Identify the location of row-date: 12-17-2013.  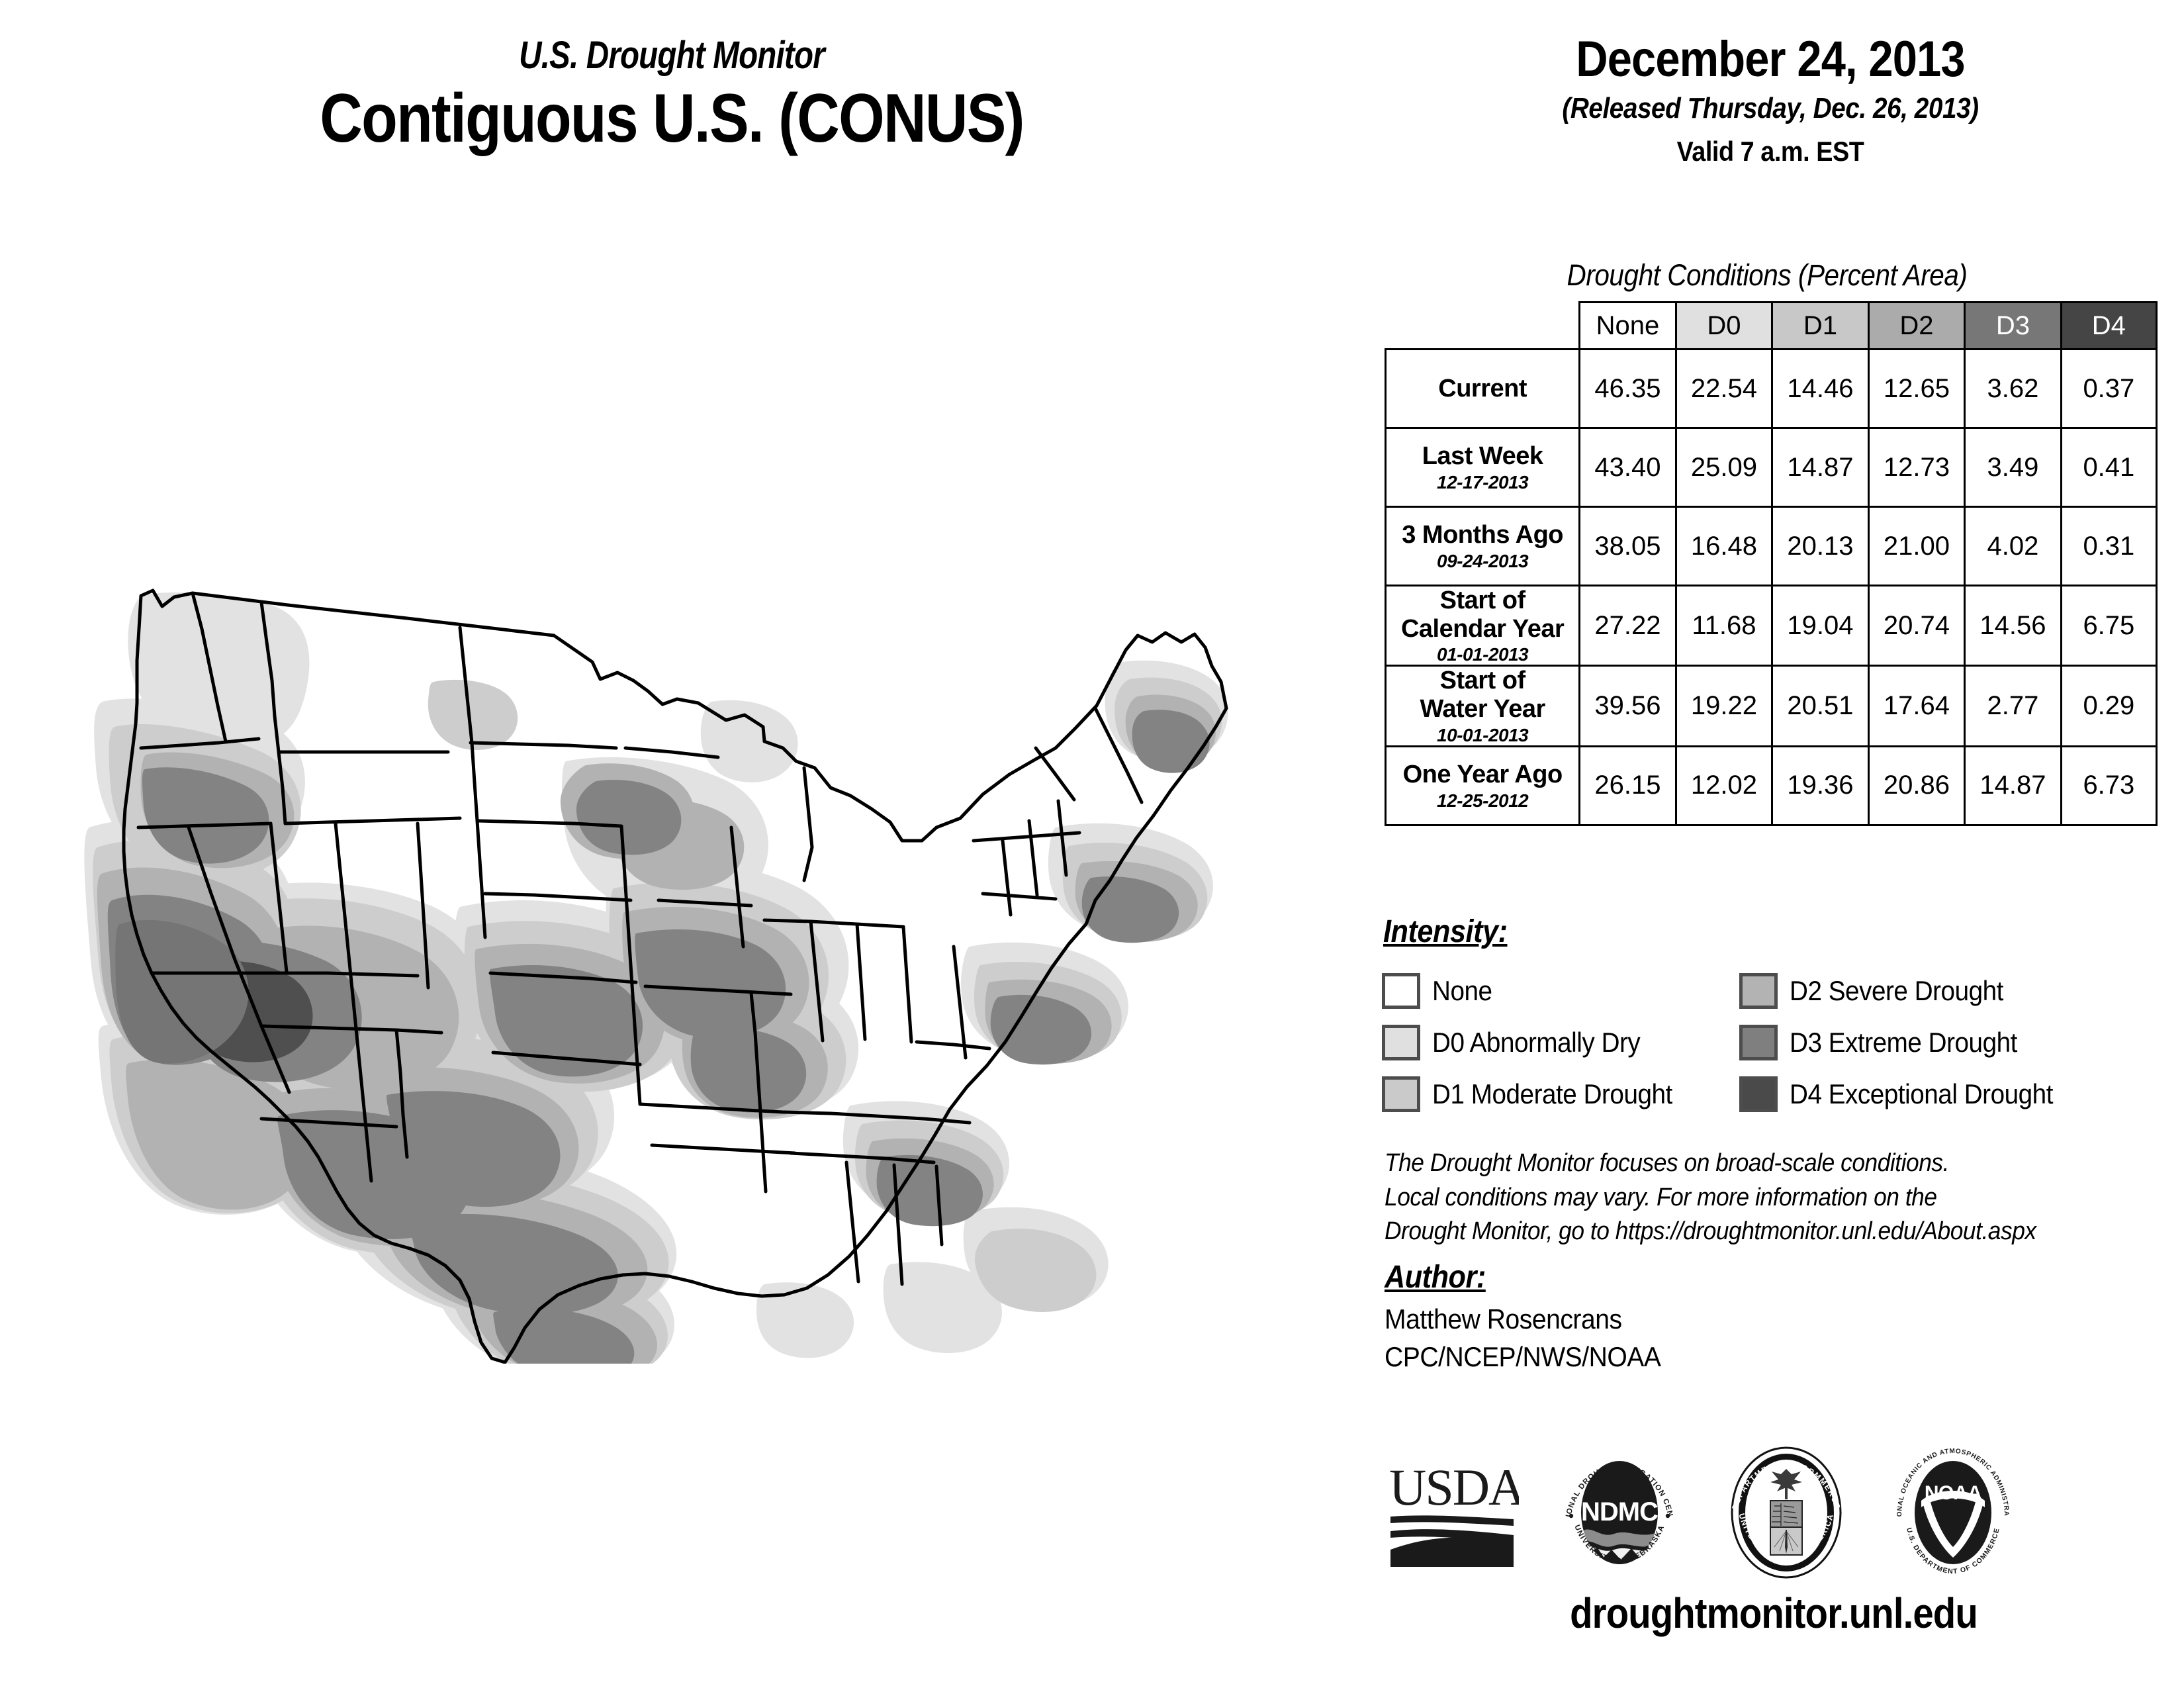
(1483, 481).